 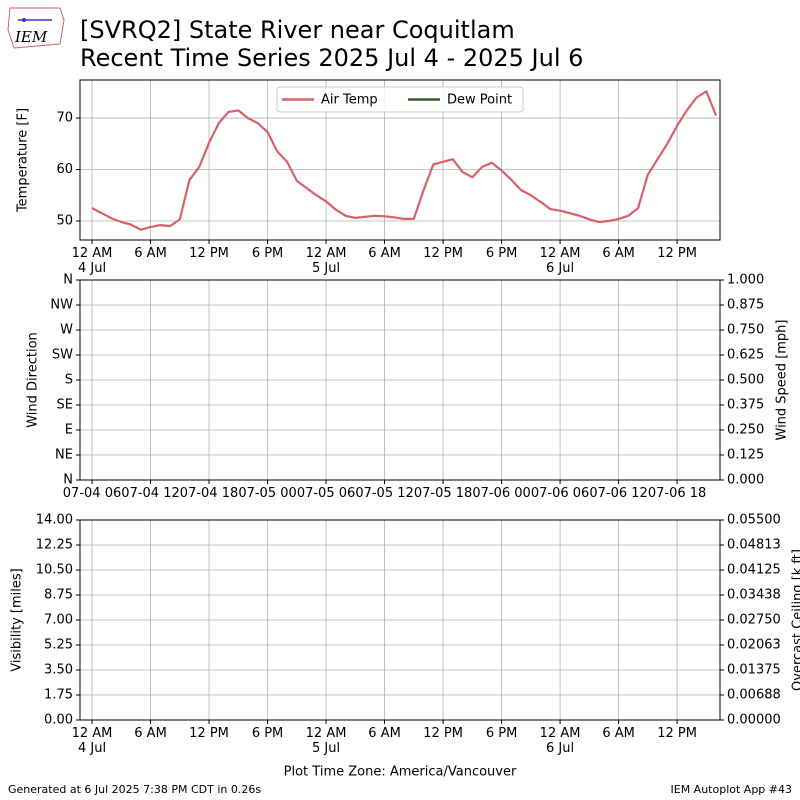 What do you see at coordinates (745, 305) in the screenshot?
I see `y2-tick-label: 0.875` at bounding box center [745, 305].